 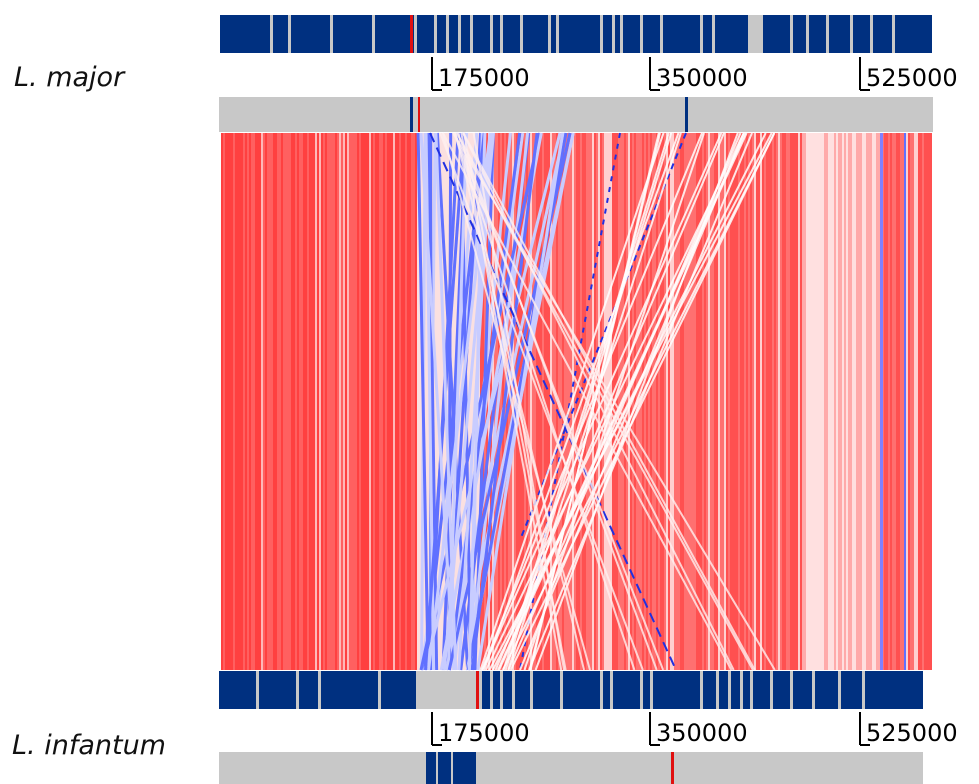 What do you see at coordinates (912, 78) in the screenshot?
I see `top-tick-525000: 525000` at bounding box center [912, 78].